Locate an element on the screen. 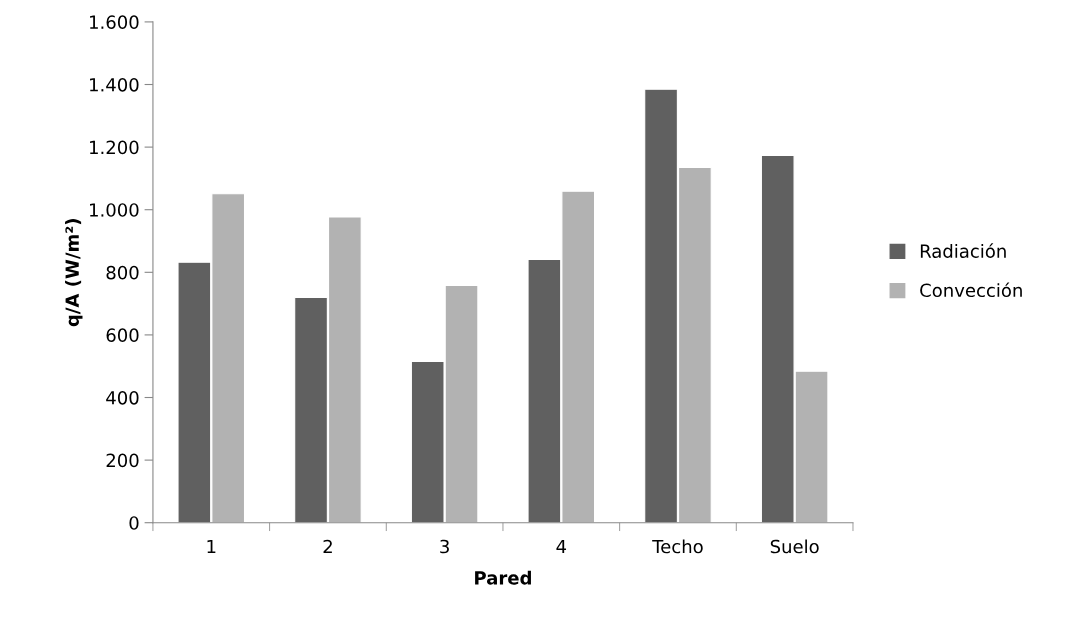  y-tick-label: 200 is located at coordinates (122, 460).